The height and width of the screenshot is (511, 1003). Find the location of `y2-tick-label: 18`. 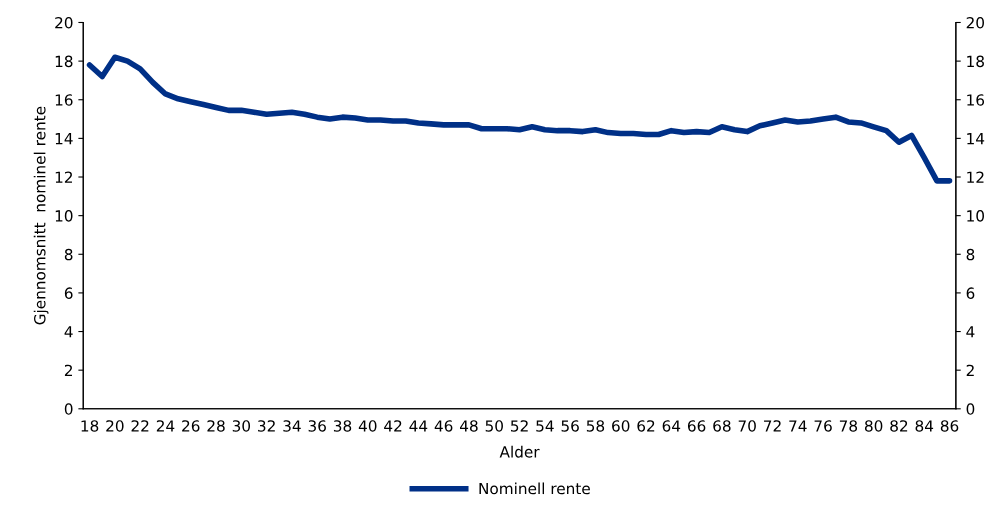

y2-tick-label: 18 is located at coordinates (975, 61).